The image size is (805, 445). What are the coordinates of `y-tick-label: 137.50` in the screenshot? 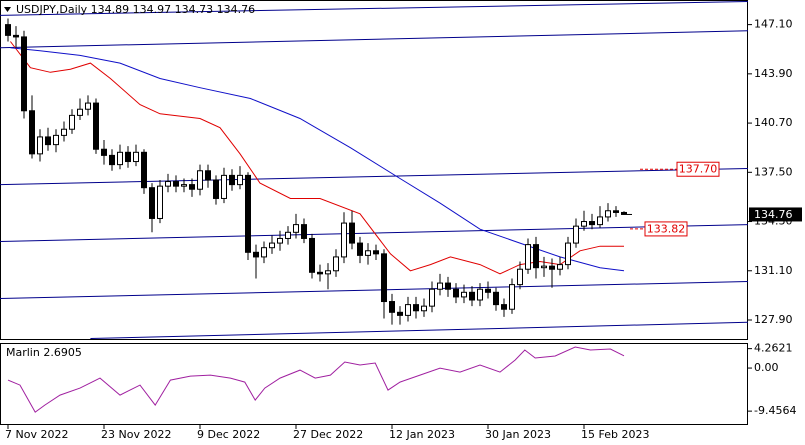 It's located at (773, 171).